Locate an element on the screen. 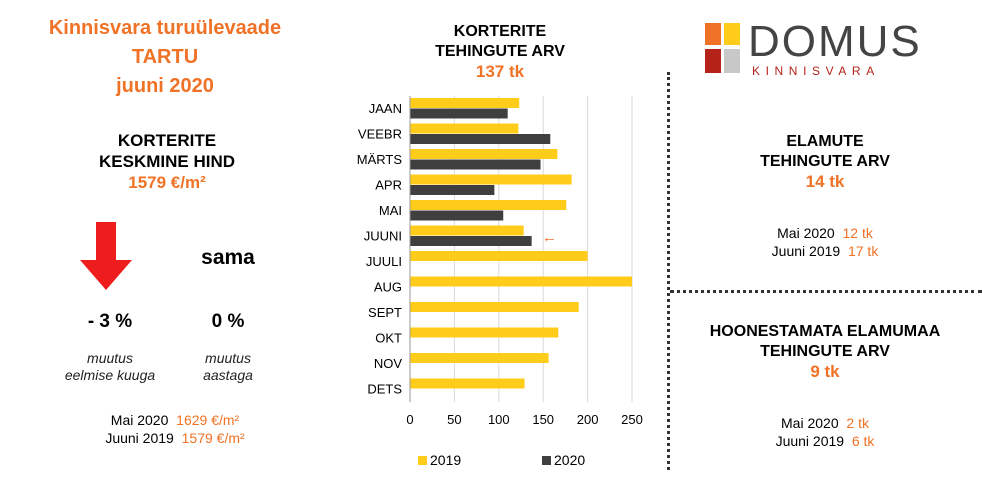  land-value: 9 tk is located at coordinates (825, 371).